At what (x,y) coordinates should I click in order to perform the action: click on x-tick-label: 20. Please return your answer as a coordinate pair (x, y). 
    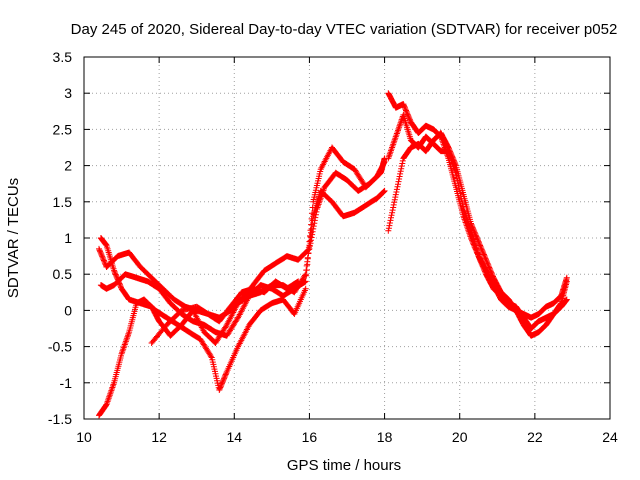
    Looking at the image, I should click on (460, 437).